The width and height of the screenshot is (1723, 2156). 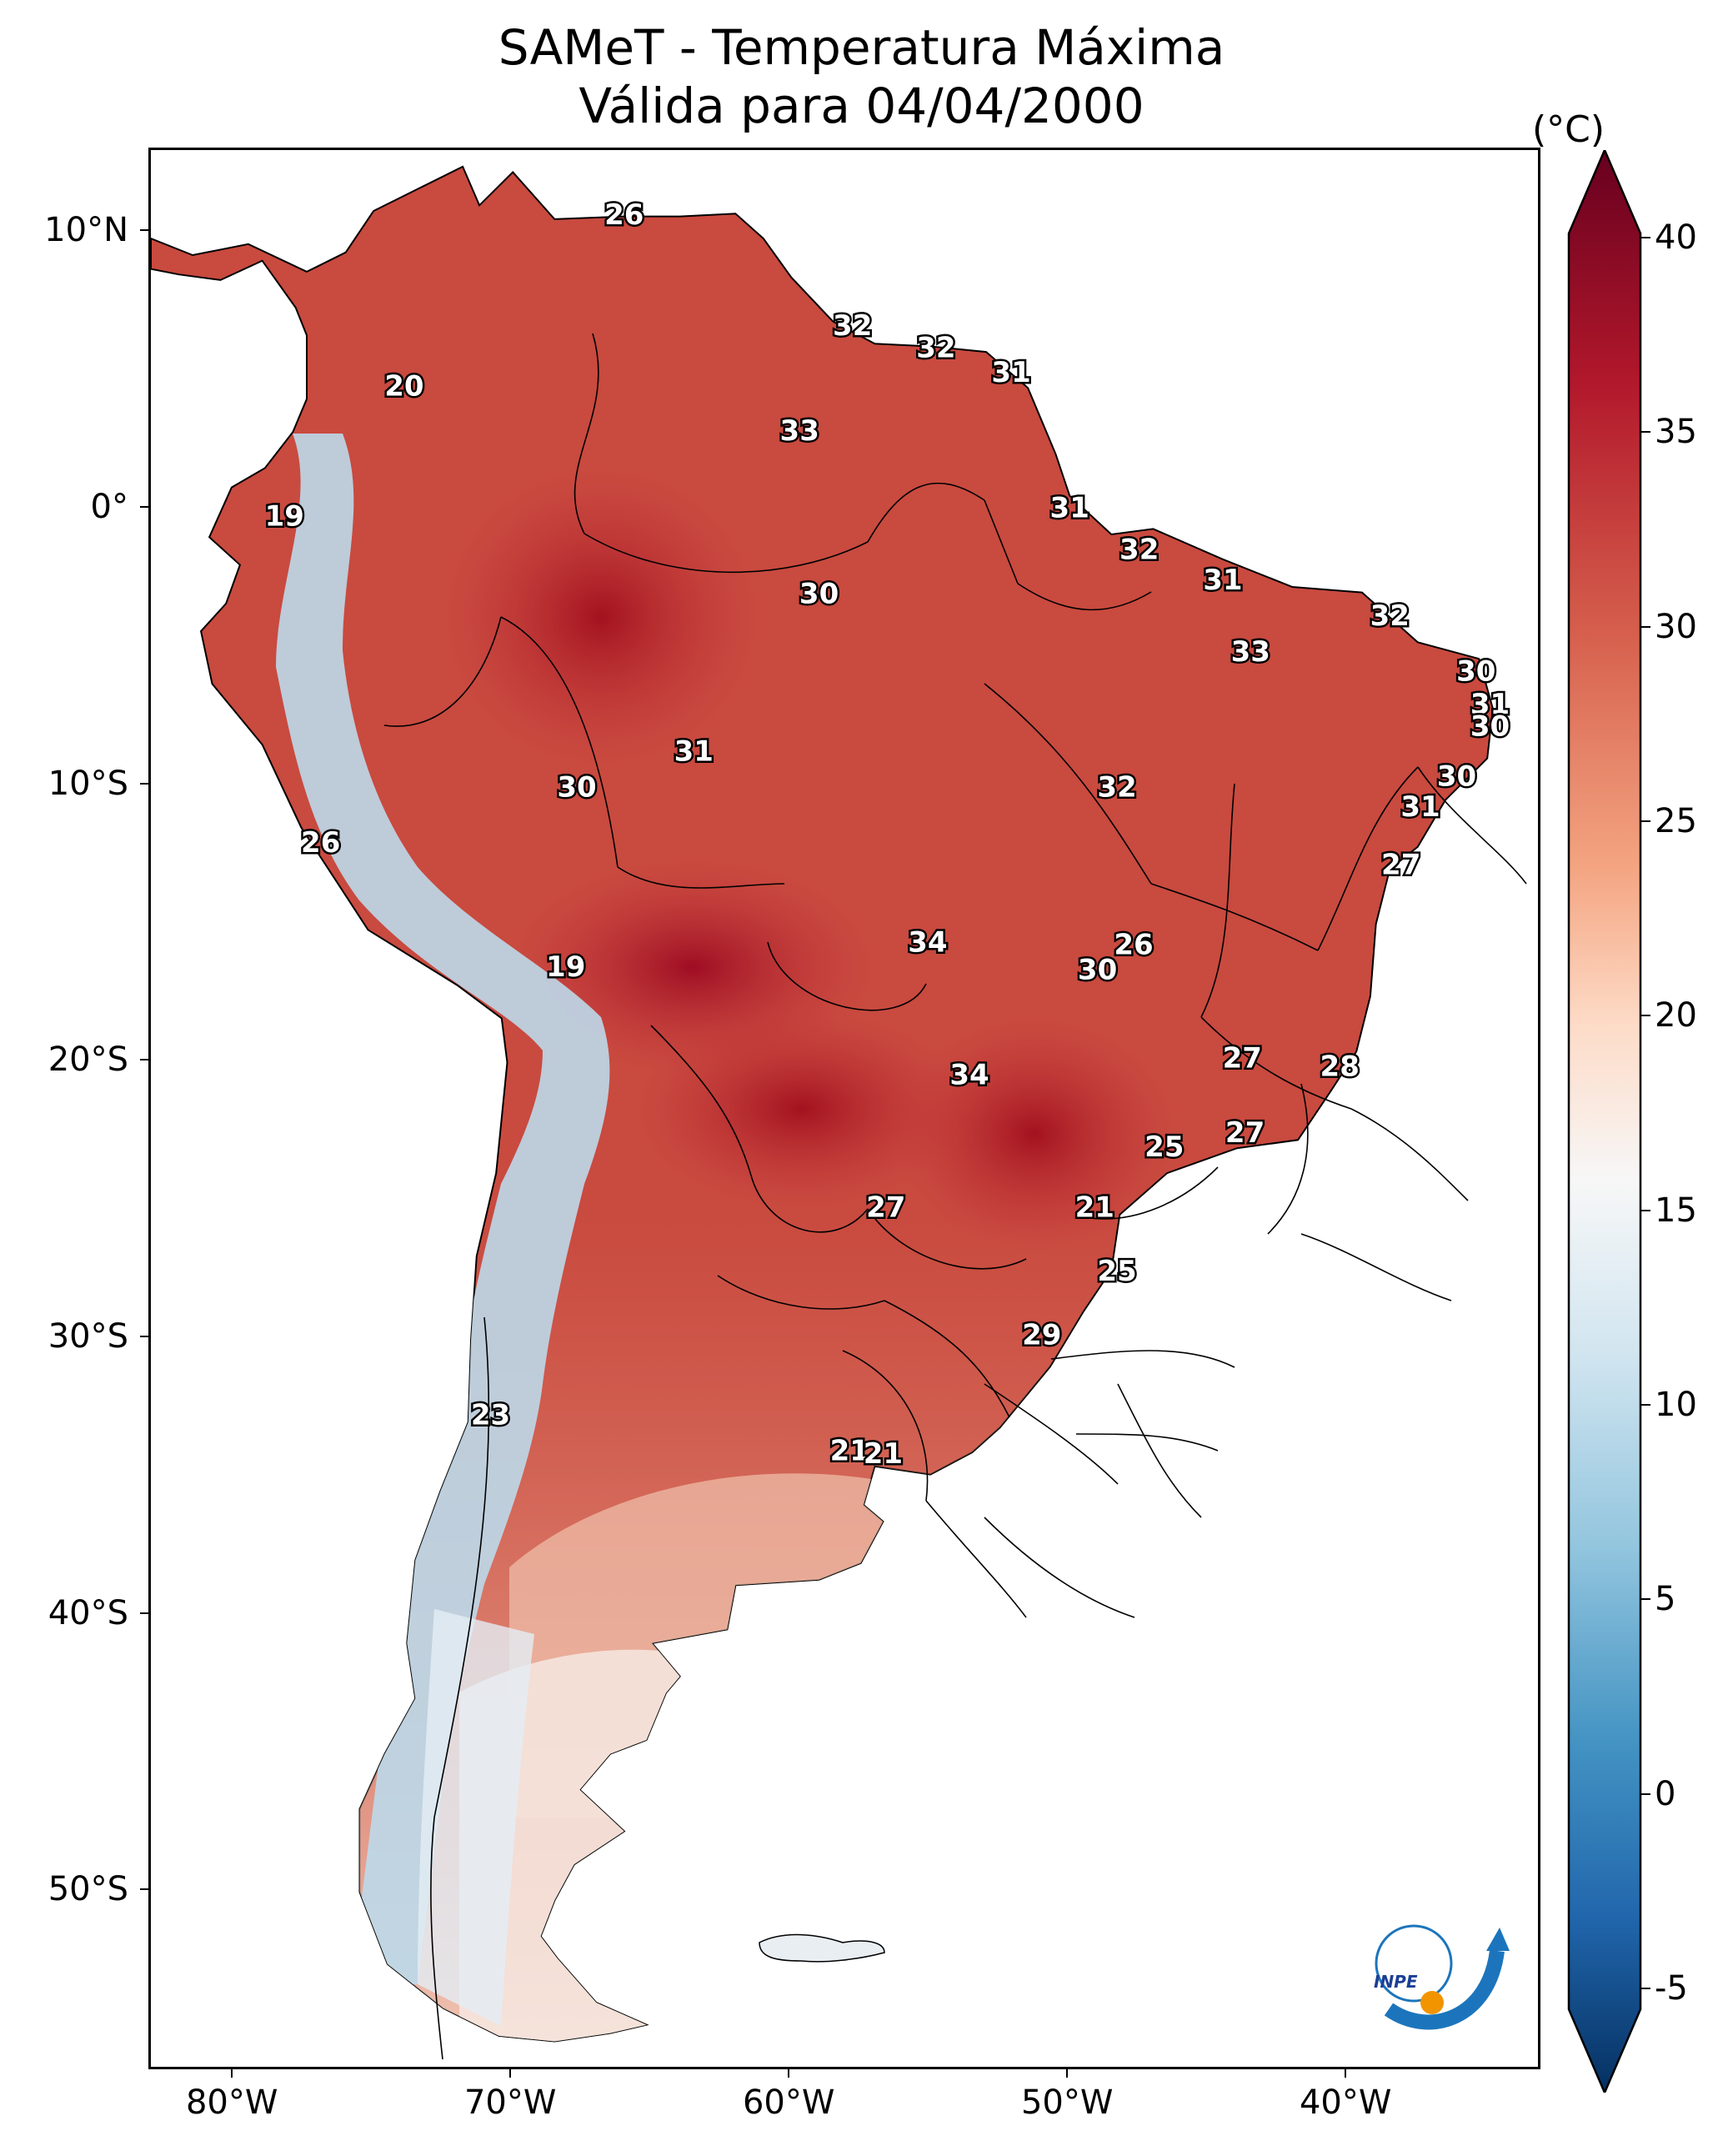 I want to click on map-subtitle: Válida para 04/04/2000, so click(x=861, y=106).